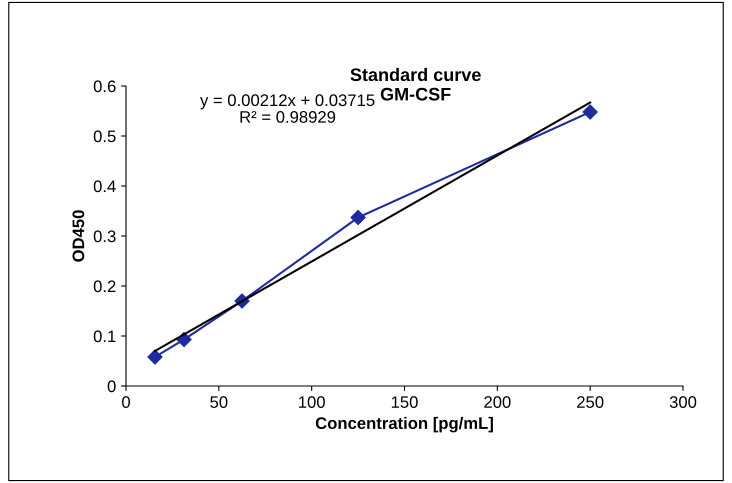 The image size is (732, 483). Describe the element at coordinates (105, 236) in the screenshot. I see `y-tick-label: 0.3` at that location.